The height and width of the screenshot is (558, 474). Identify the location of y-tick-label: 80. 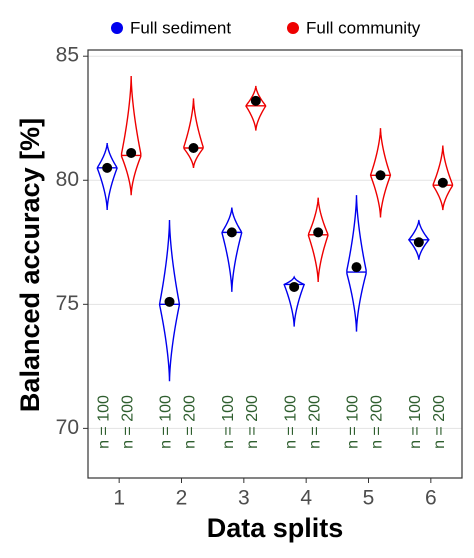
(67, 179).